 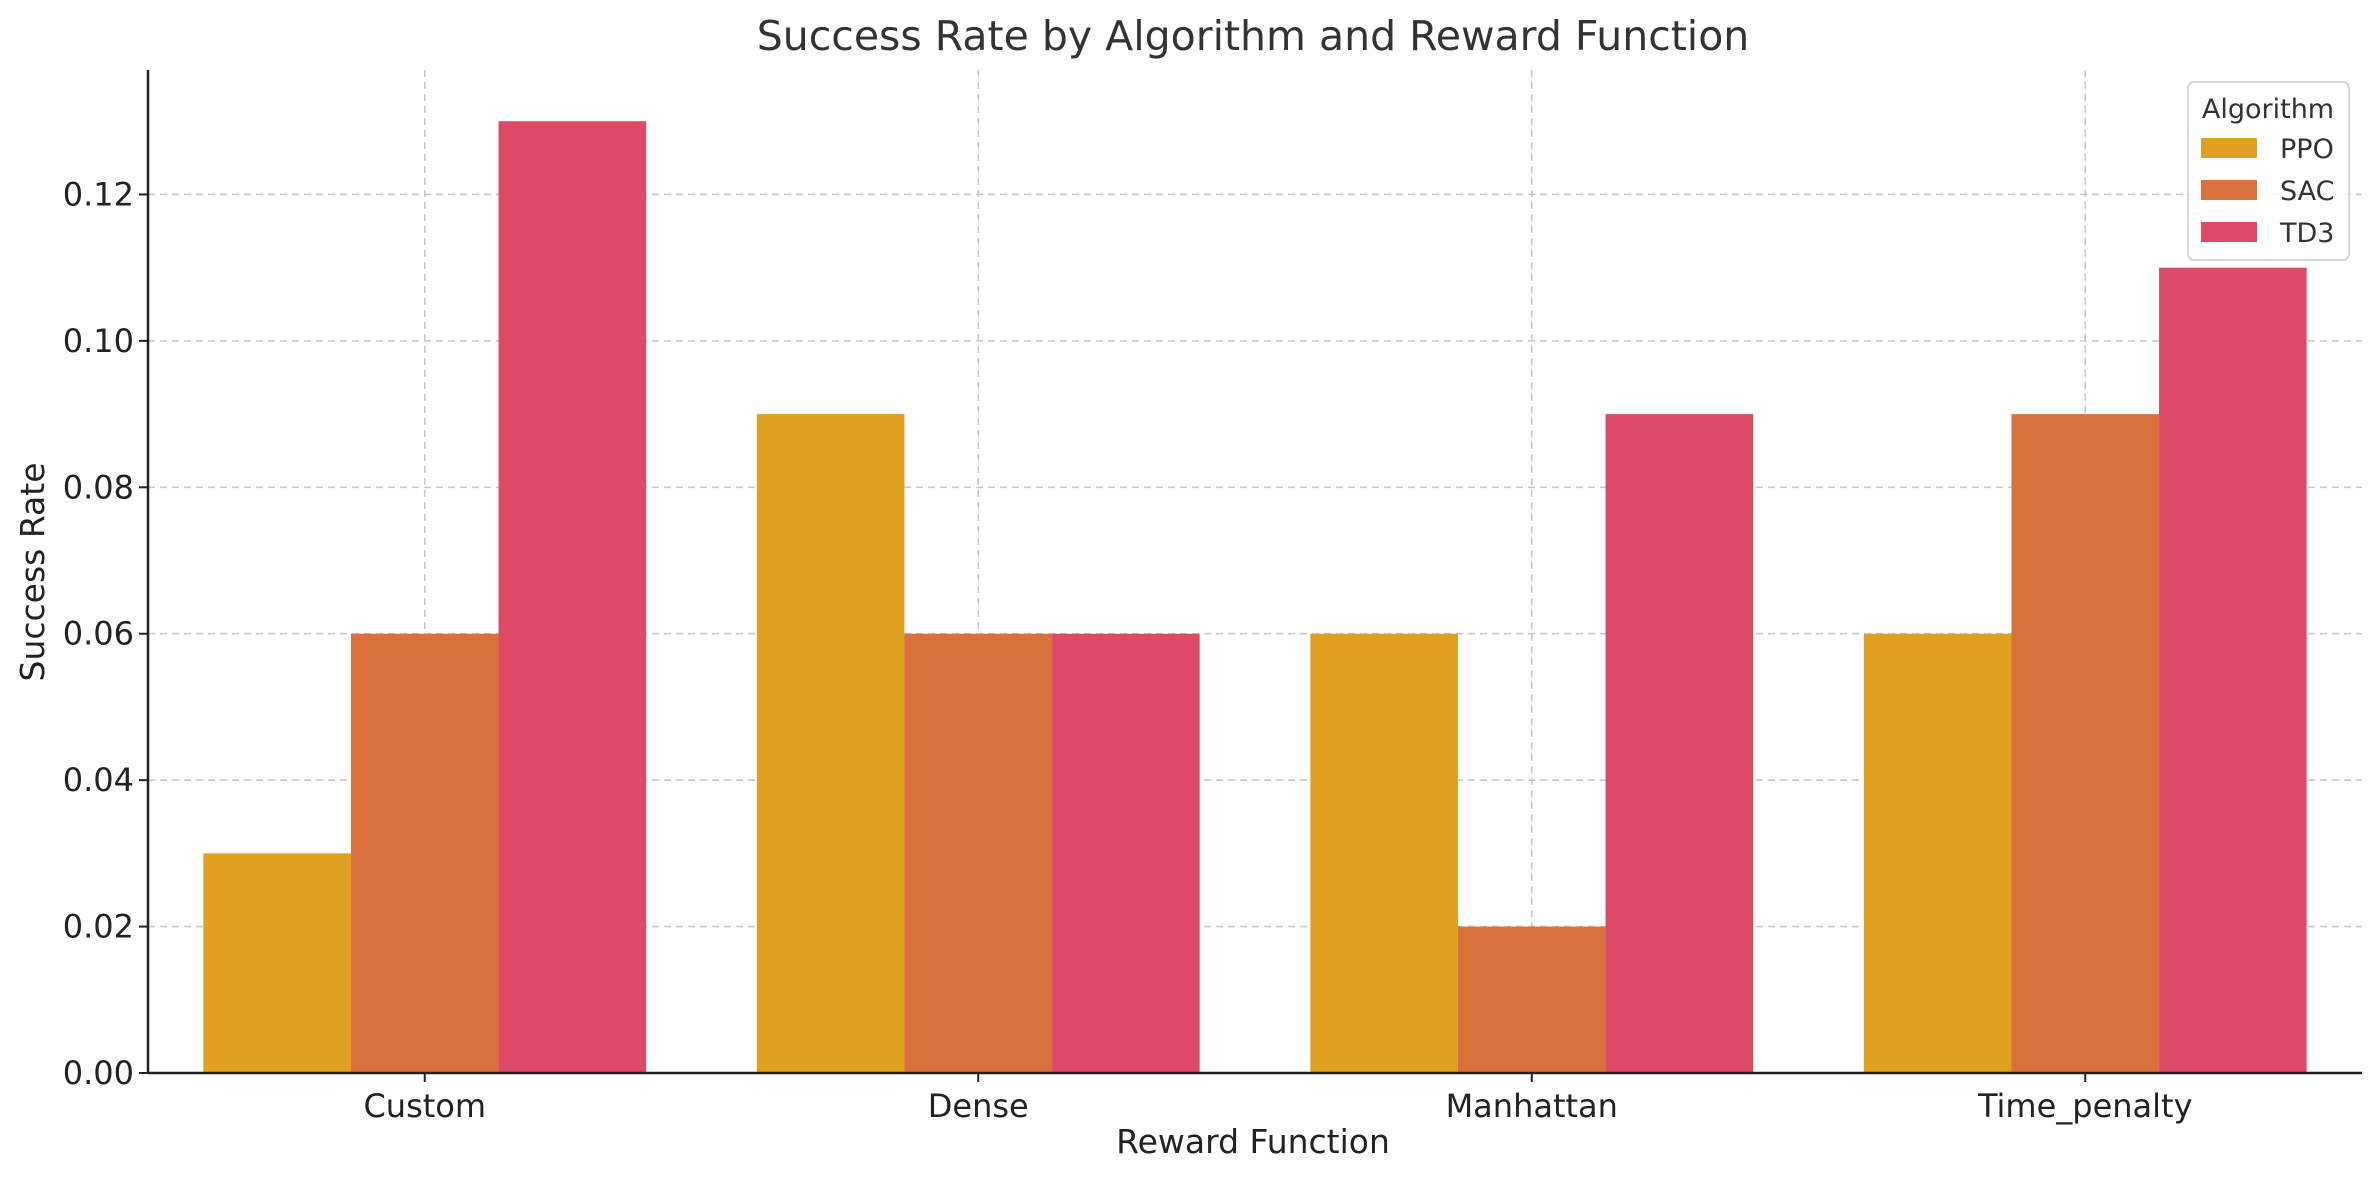 What do you see at coordinates (2229, 232) in the screenshot?
I see `legend-swatch-td3` at bounding box center [2229, 232].